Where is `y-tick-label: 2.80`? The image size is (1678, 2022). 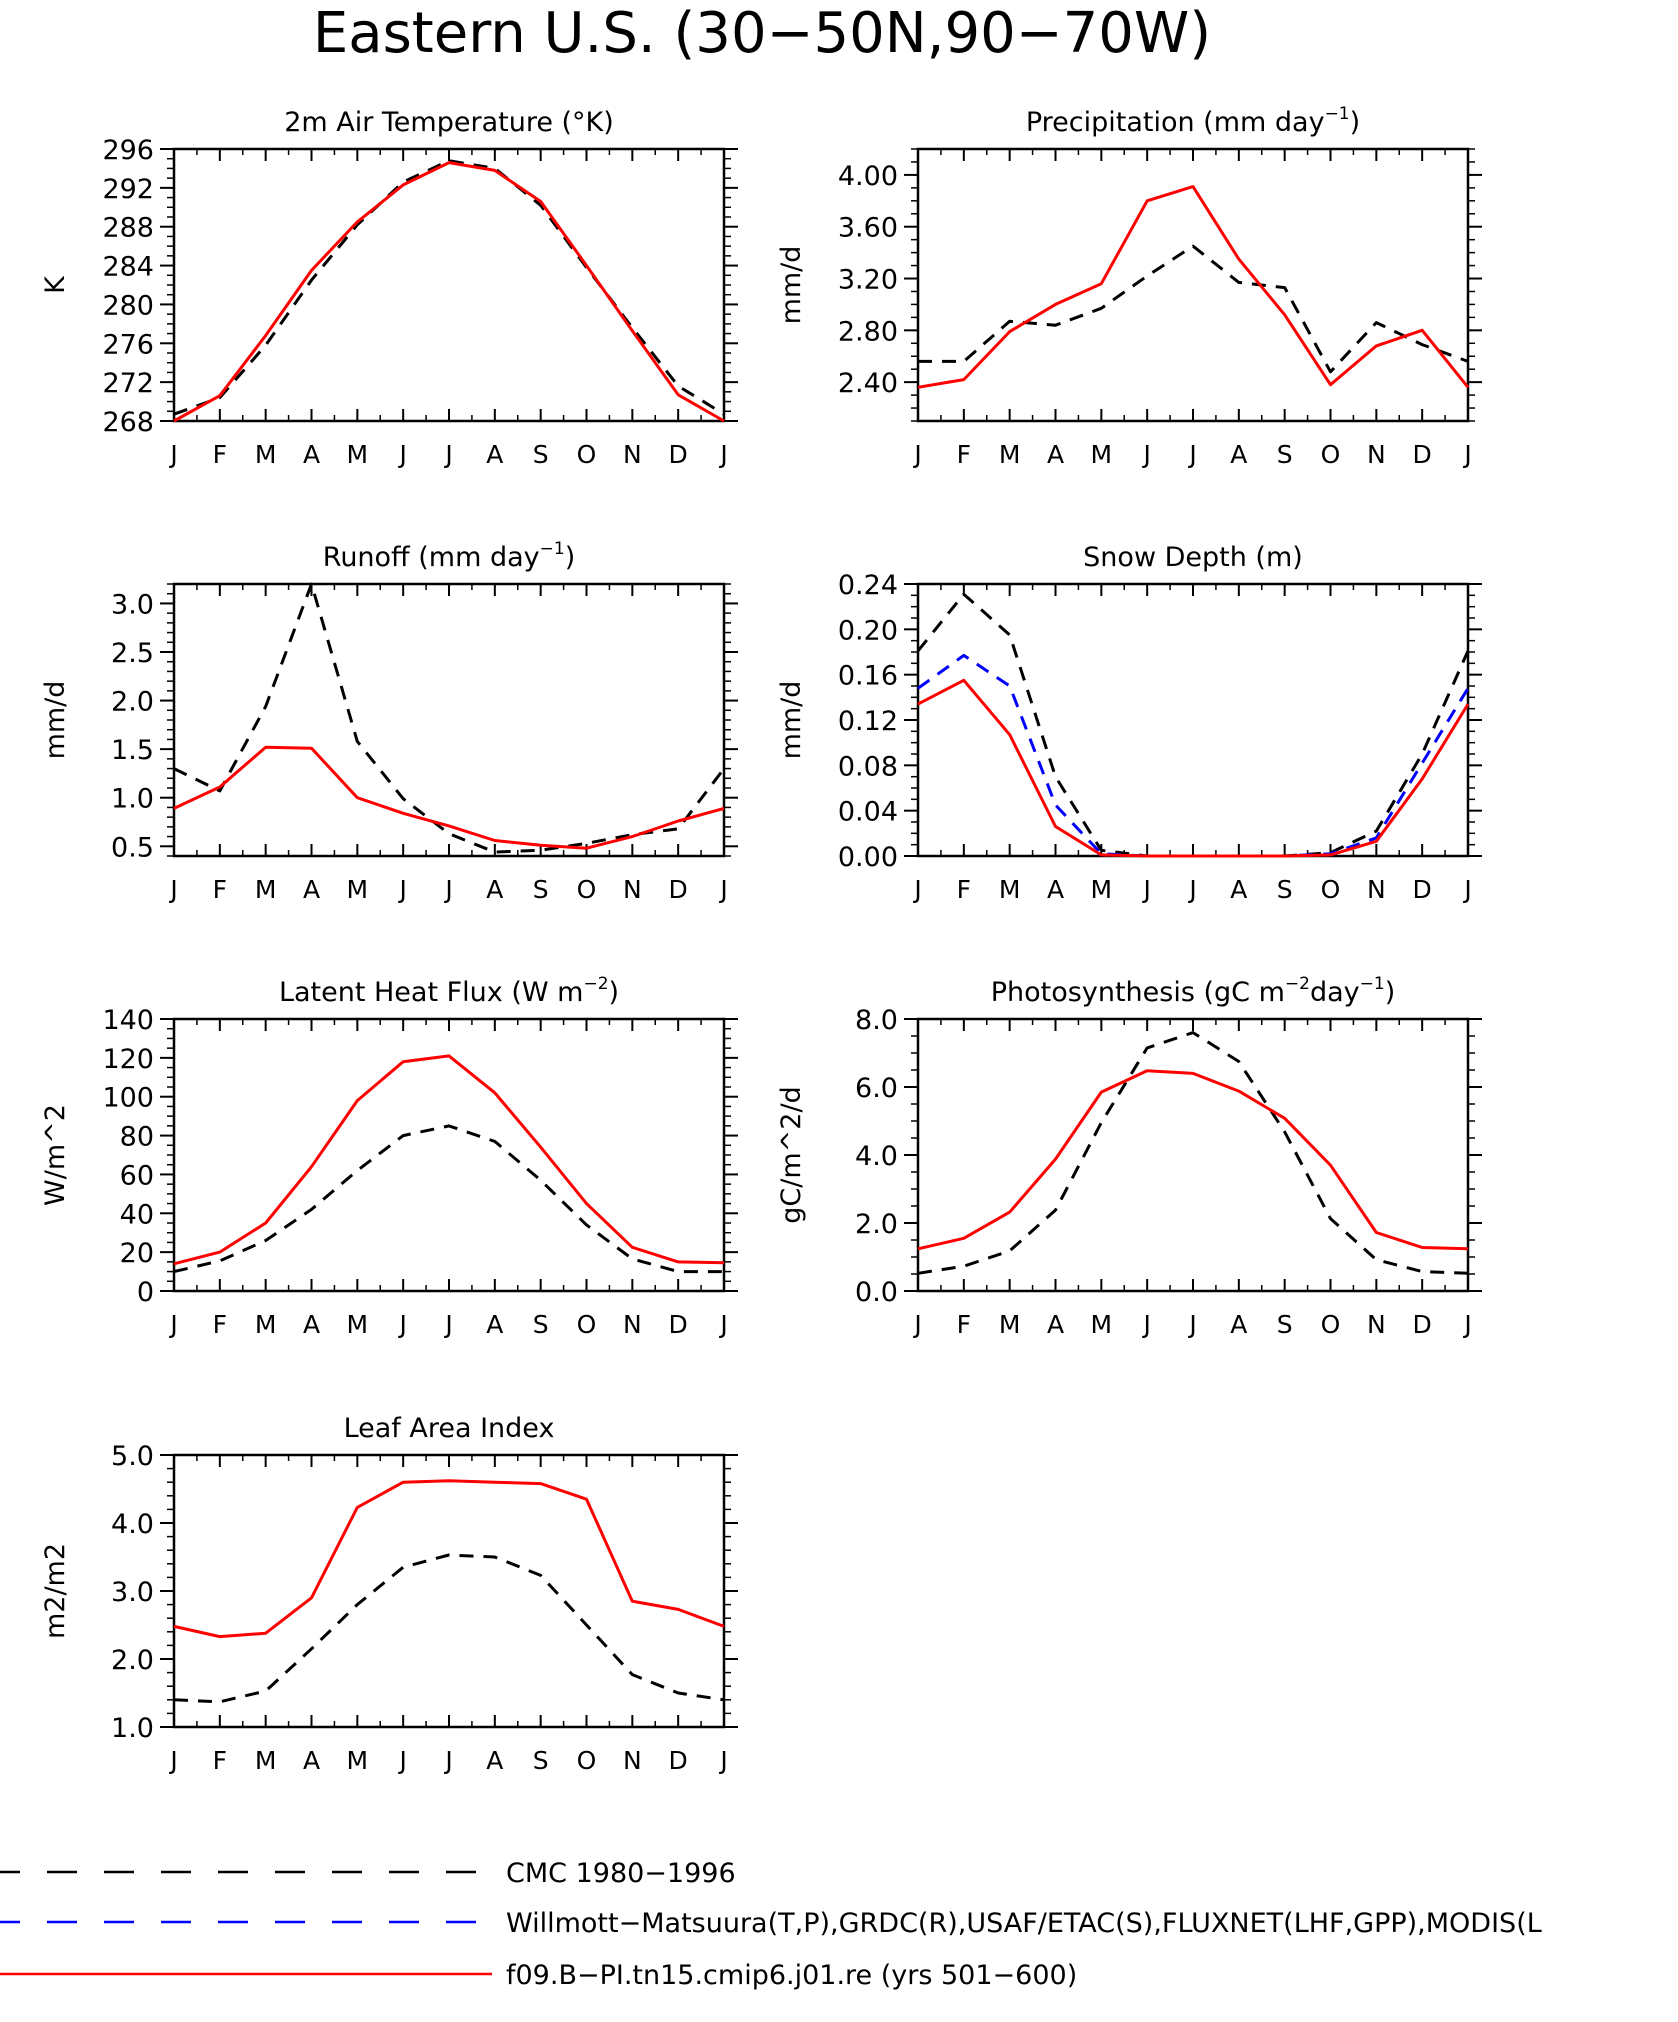
y-tick-label: 2.80 is located at coordinates (868, 331).